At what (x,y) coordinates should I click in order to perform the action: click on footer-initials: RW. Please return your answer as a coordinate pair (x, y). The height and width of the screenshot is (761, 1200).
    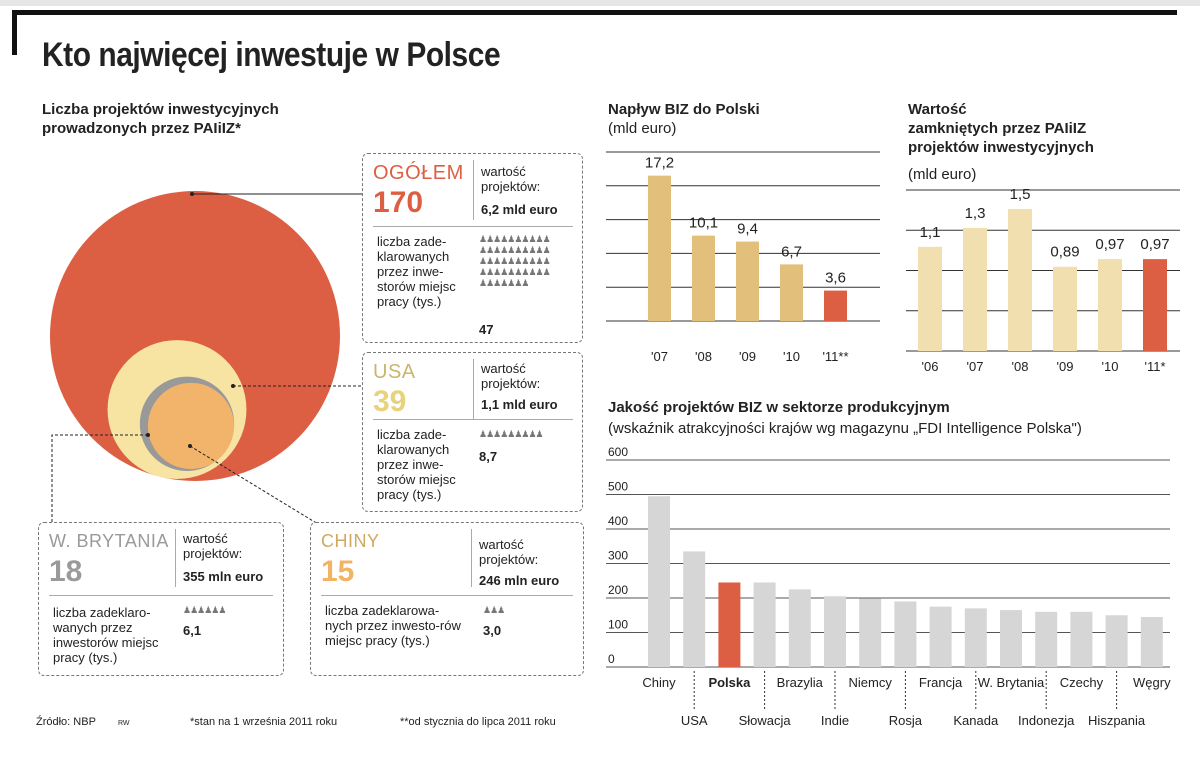
    Looking at the image, I should click on (124, 723).